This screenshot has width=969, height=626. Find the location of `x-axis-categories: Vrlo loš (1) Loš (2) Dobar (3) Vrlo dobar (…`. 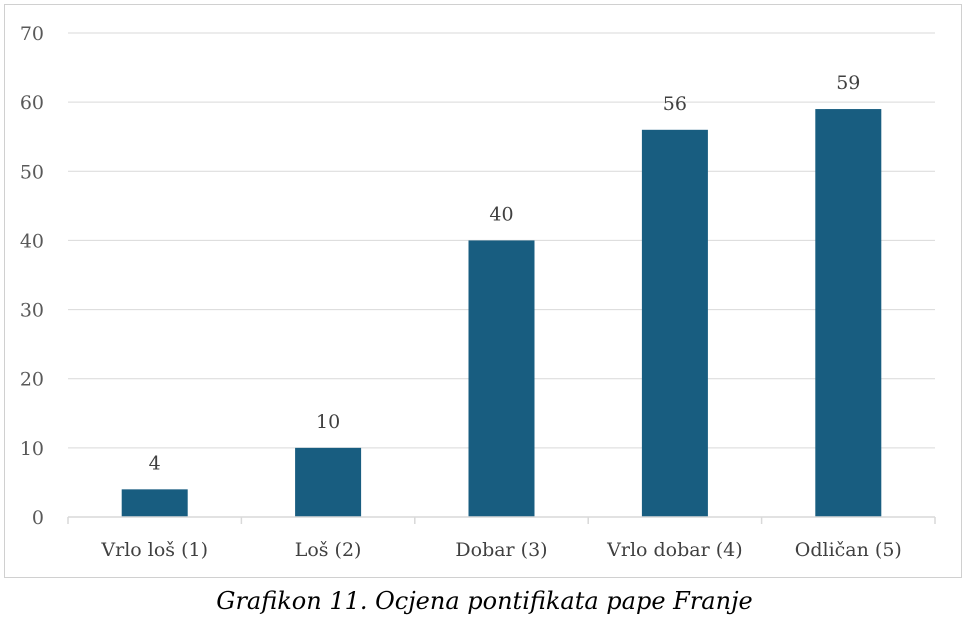

x-axis-categories: Vrlo loš (1) Loš (2) Dobar (3) Vrlo dobar (… is located at coordinates (500, 550).